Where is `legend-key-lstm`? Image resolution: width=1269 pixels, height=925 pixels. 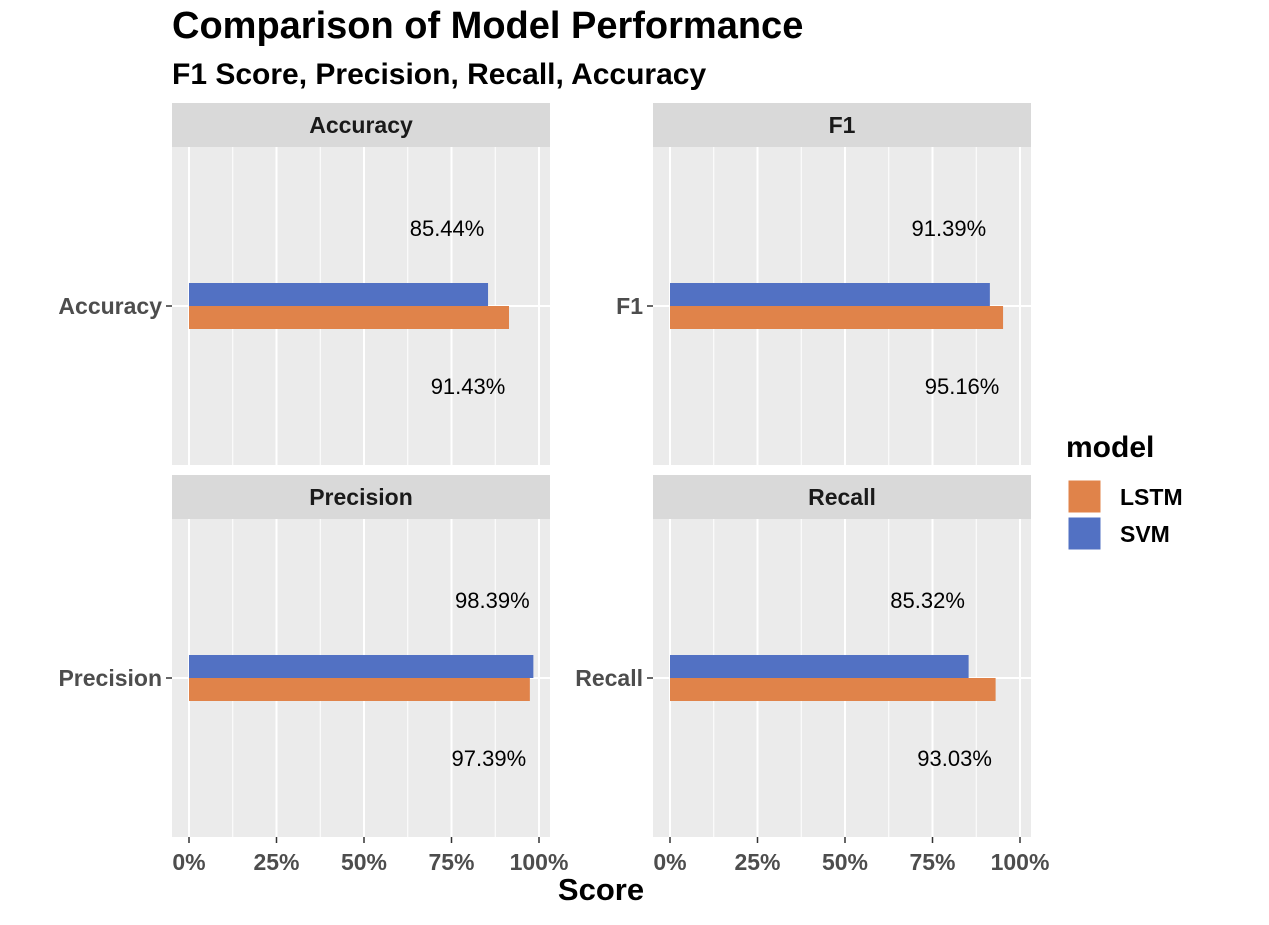 legend-key-lstm is located at coordinates (1084, 496).